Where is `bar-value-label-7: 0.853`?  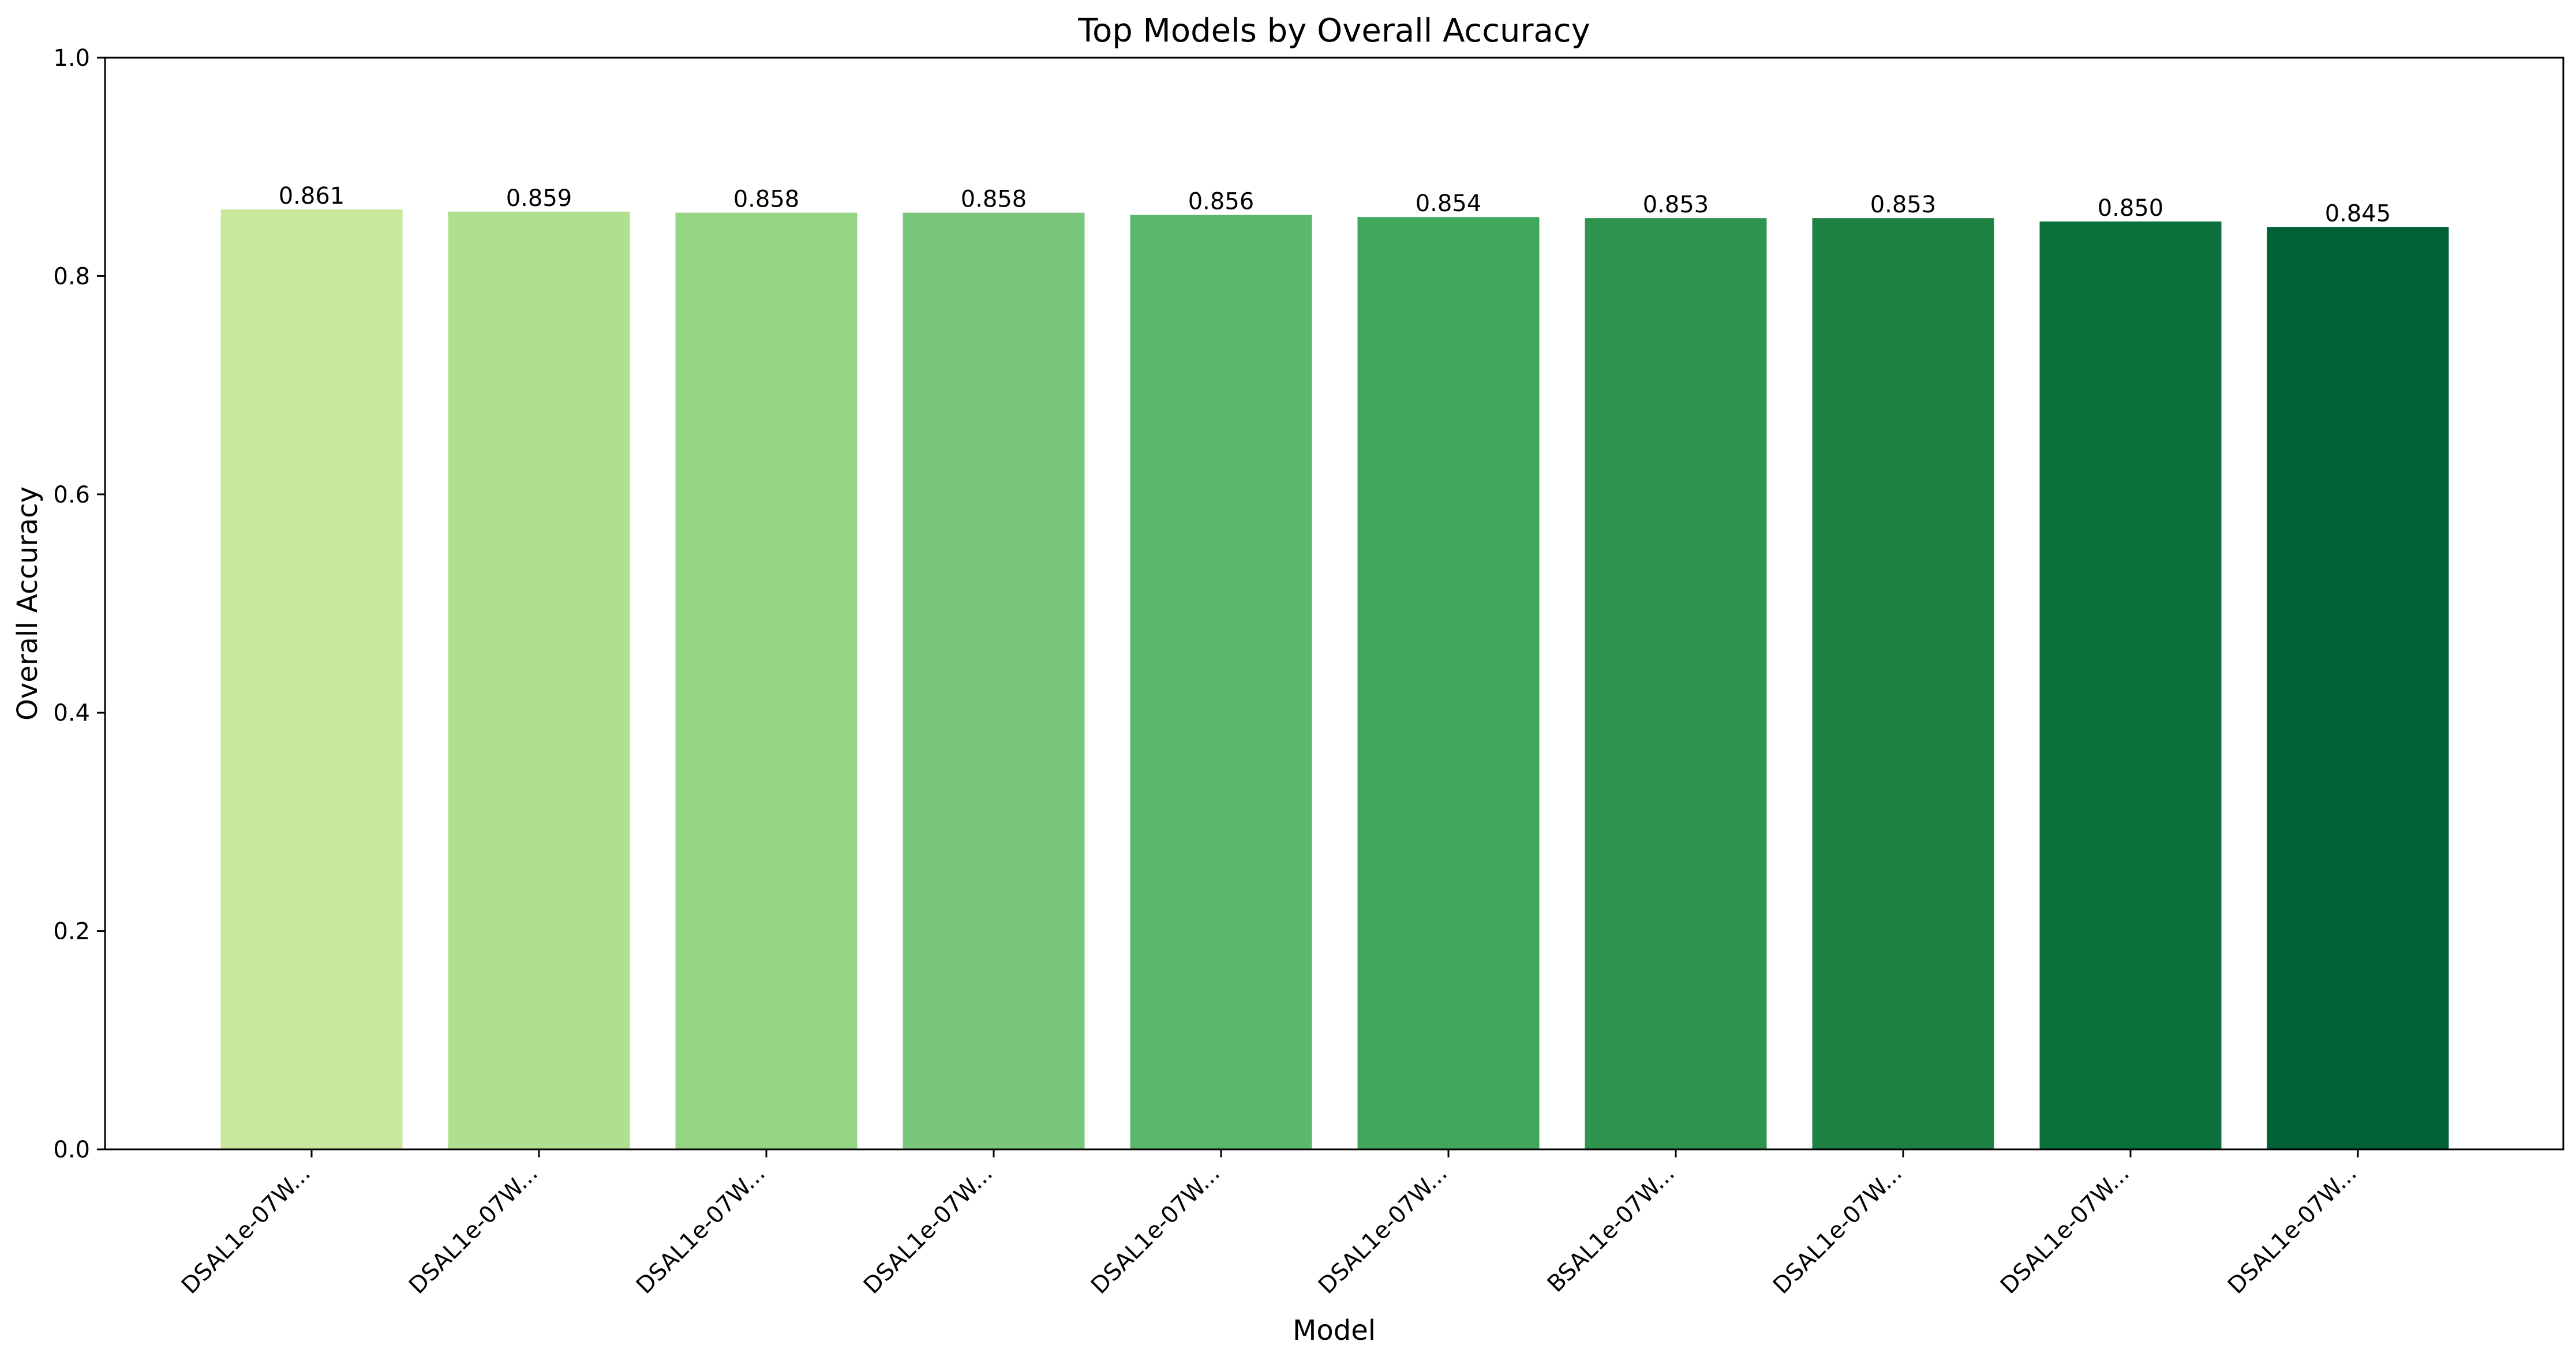 bar-value-label-7: 0.853 is located at coordinates (1676, 205).